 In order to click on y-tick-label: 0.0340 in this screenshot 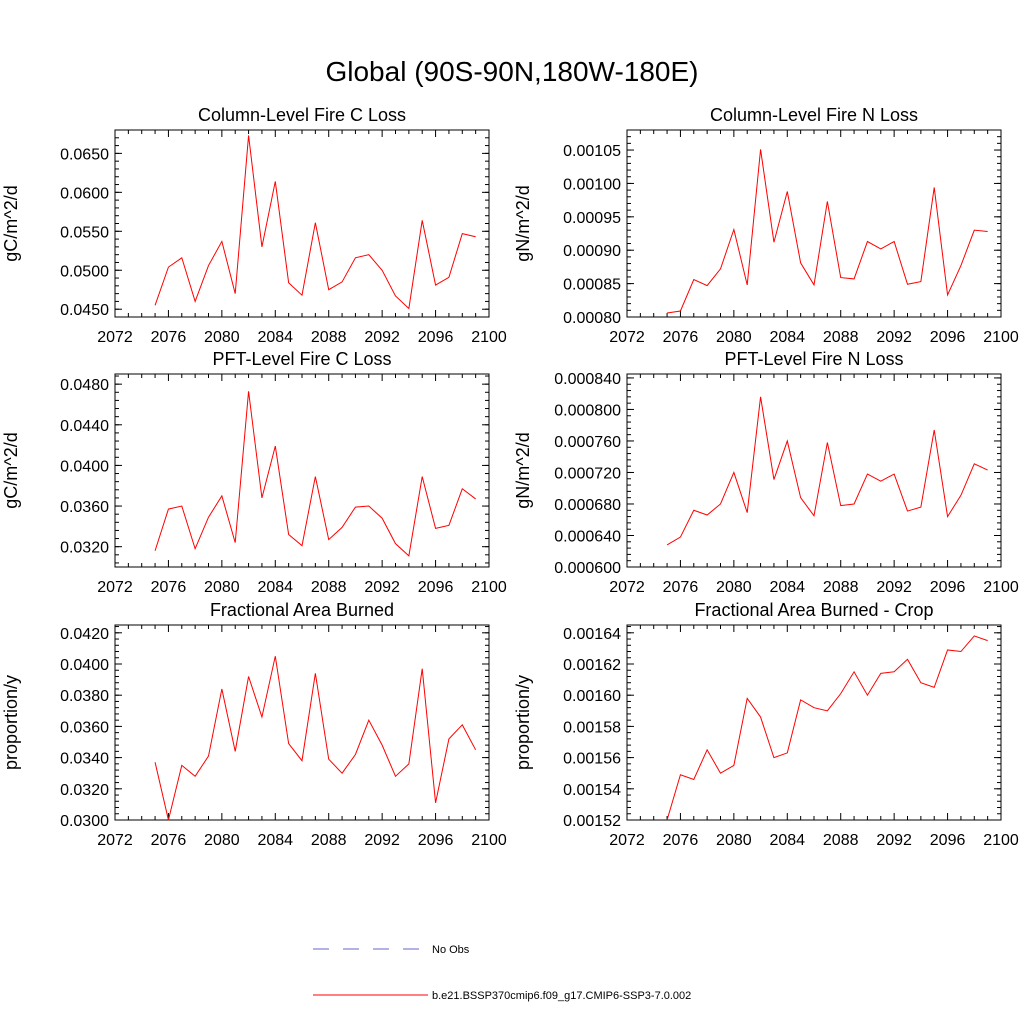, I will do `click(84, 759)`.